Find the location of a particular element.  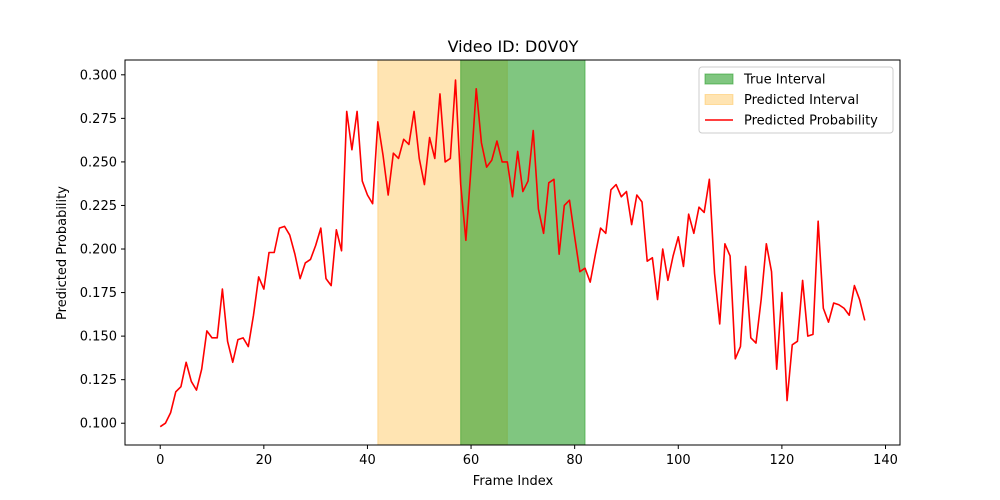

chart-title: Video ID: D0V0Y is located at coordinates (513, 46).